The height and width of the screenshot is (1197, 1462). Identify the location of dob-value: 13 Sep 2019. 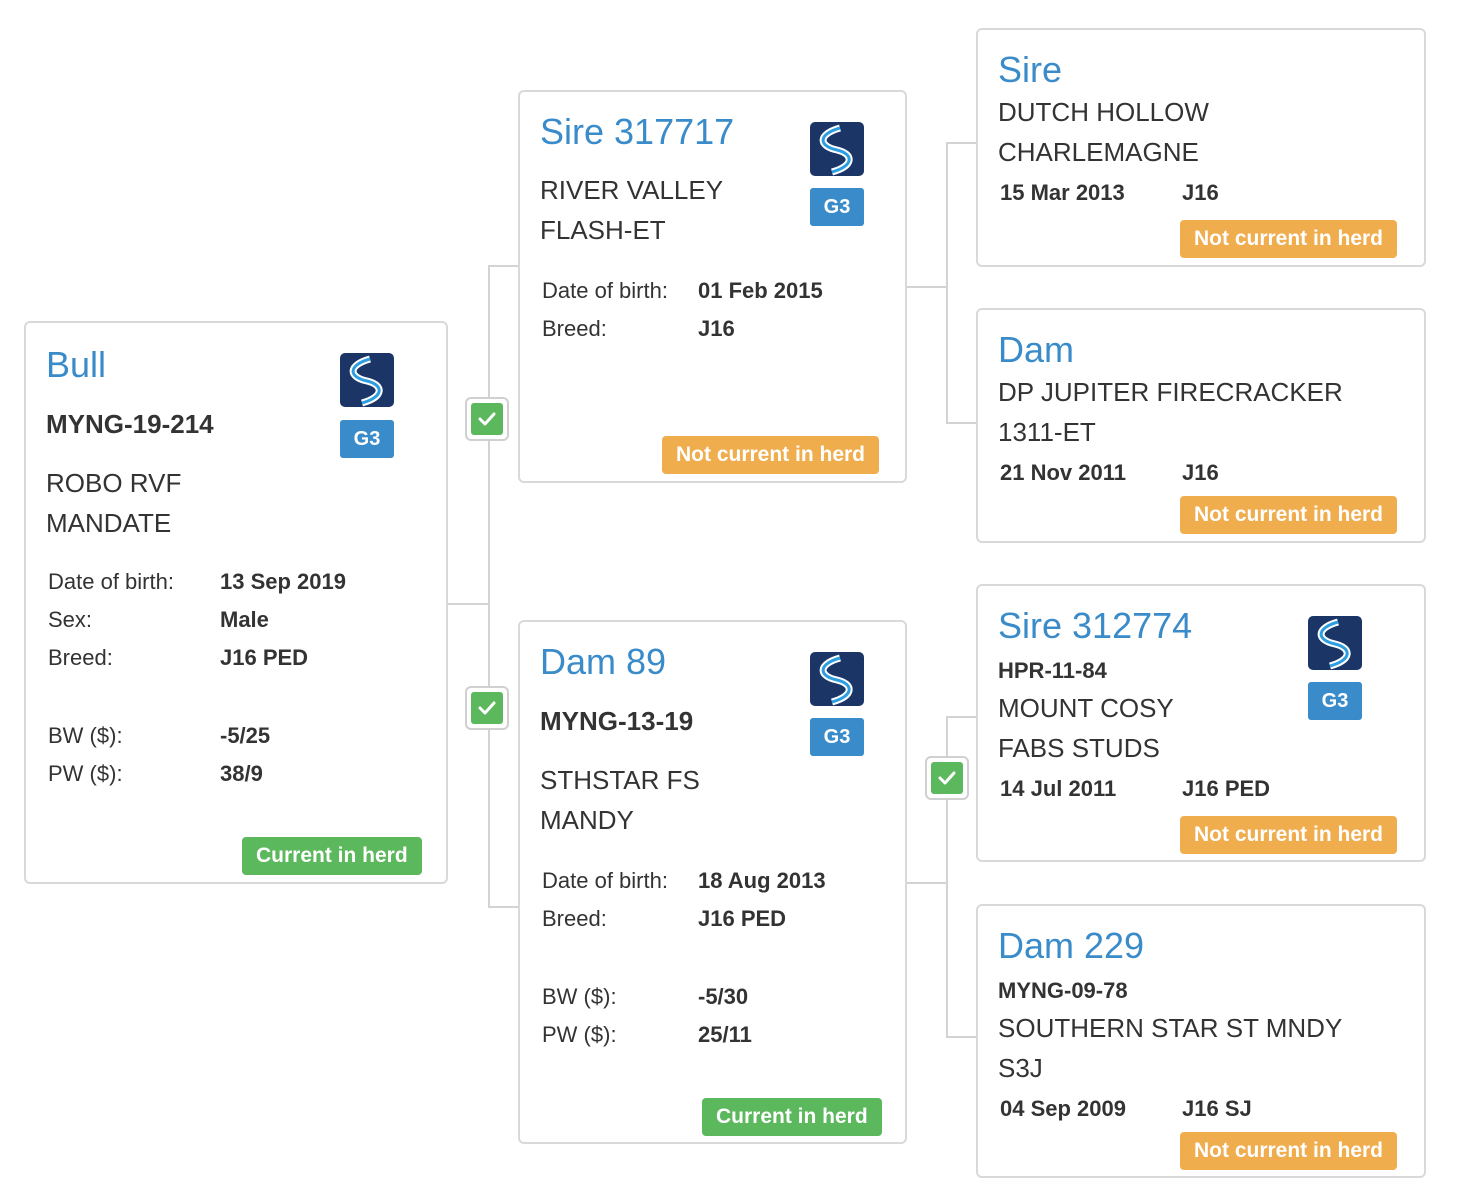
(283, 581).